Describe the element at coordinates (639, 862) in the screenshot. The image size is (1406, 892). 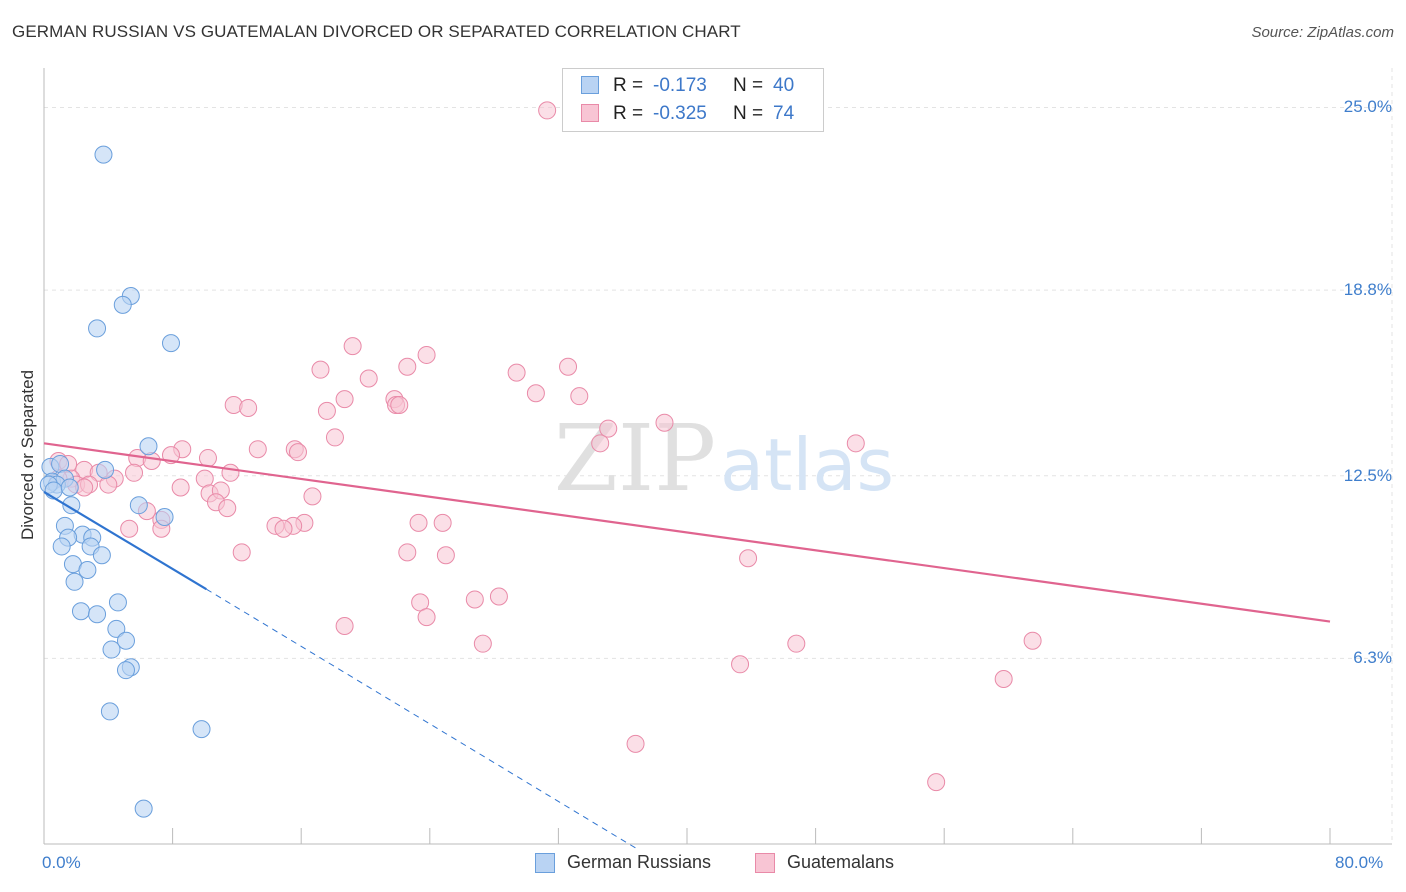
I see `legend-label: German Russians` at that location.